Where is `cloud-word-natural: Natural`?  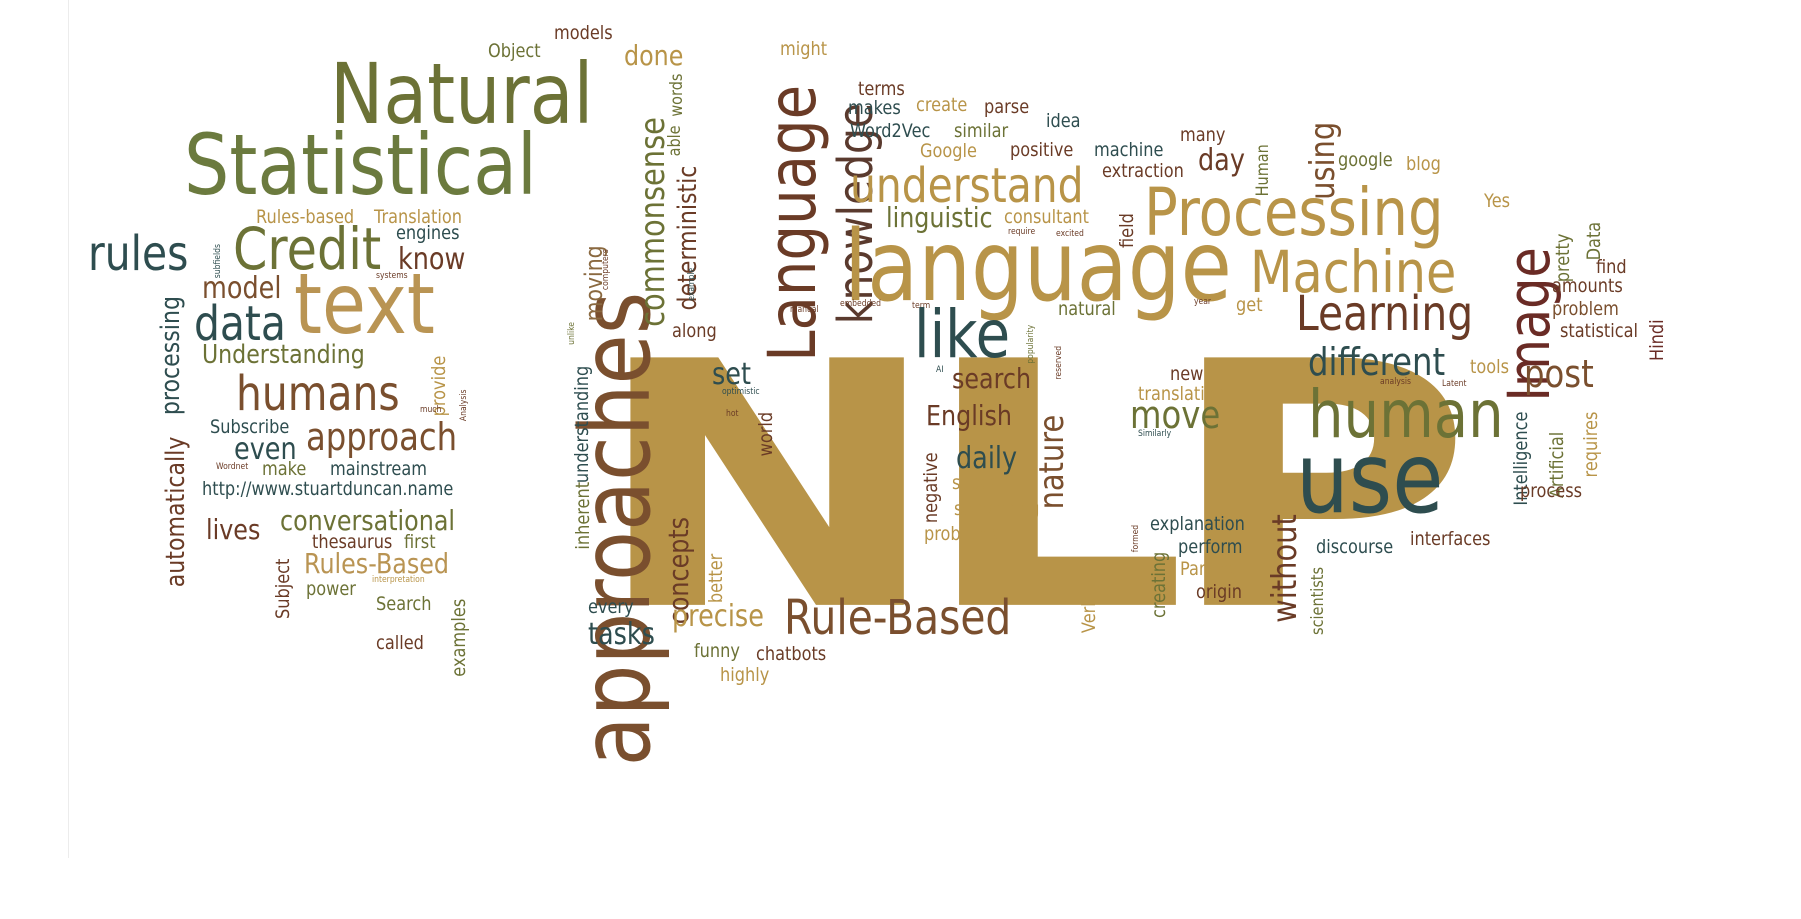
cloud-word-natural: Natural is located at coordinates (462, 94).